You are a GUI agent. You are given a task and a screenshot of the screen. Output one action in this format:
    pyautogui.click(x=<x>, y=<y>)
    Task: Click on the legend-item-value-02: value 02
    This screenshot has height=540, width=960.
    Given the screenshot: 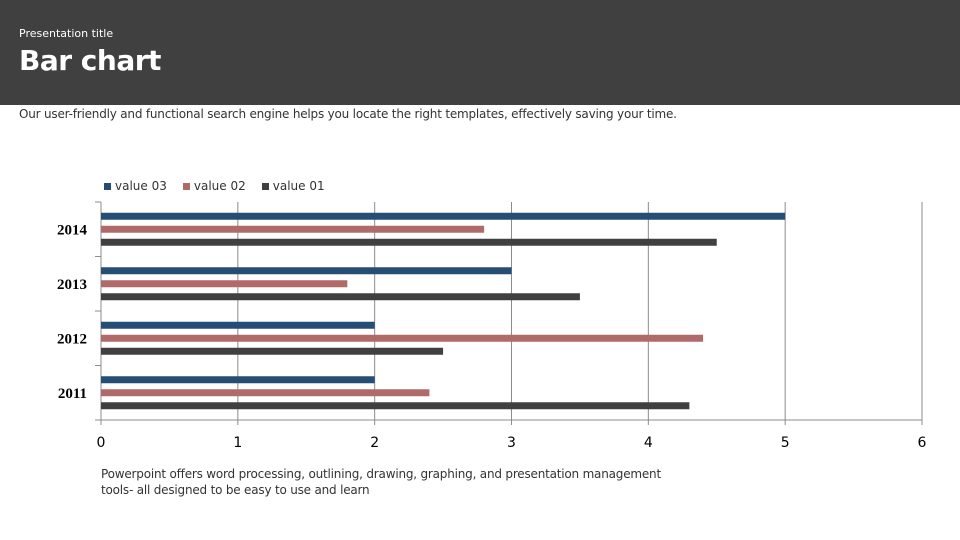 What is the action you would take?
    pyautogui.click(x=214, y=186)
    